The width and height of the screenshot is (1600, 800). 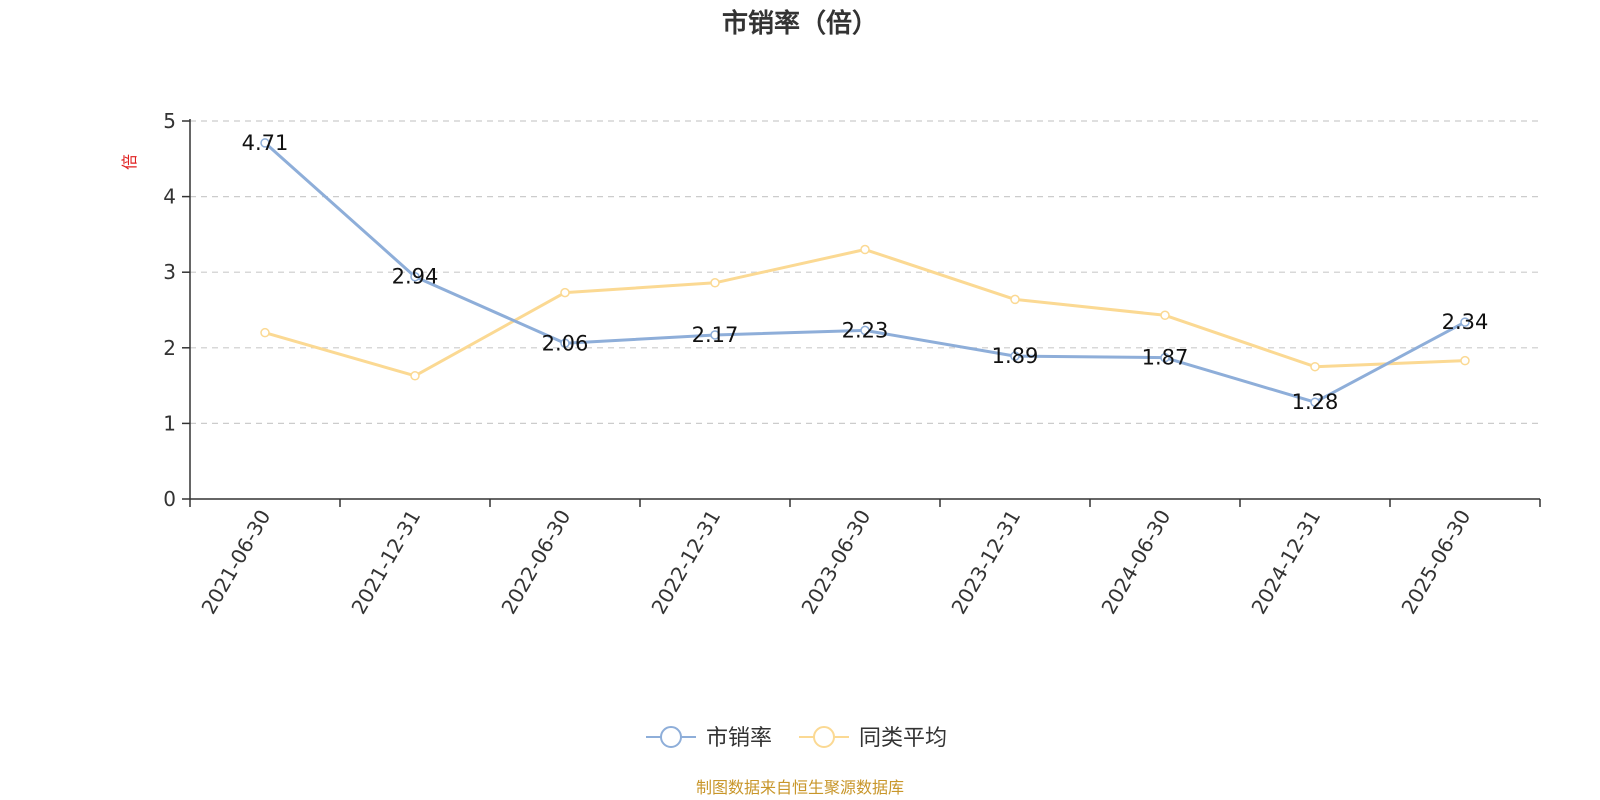 What do you see at coordinates (800, 787) in the screenshot?
I see `data-source-note: 制图数据来自恒生聚源数据库` at bounding box center [800, 787].